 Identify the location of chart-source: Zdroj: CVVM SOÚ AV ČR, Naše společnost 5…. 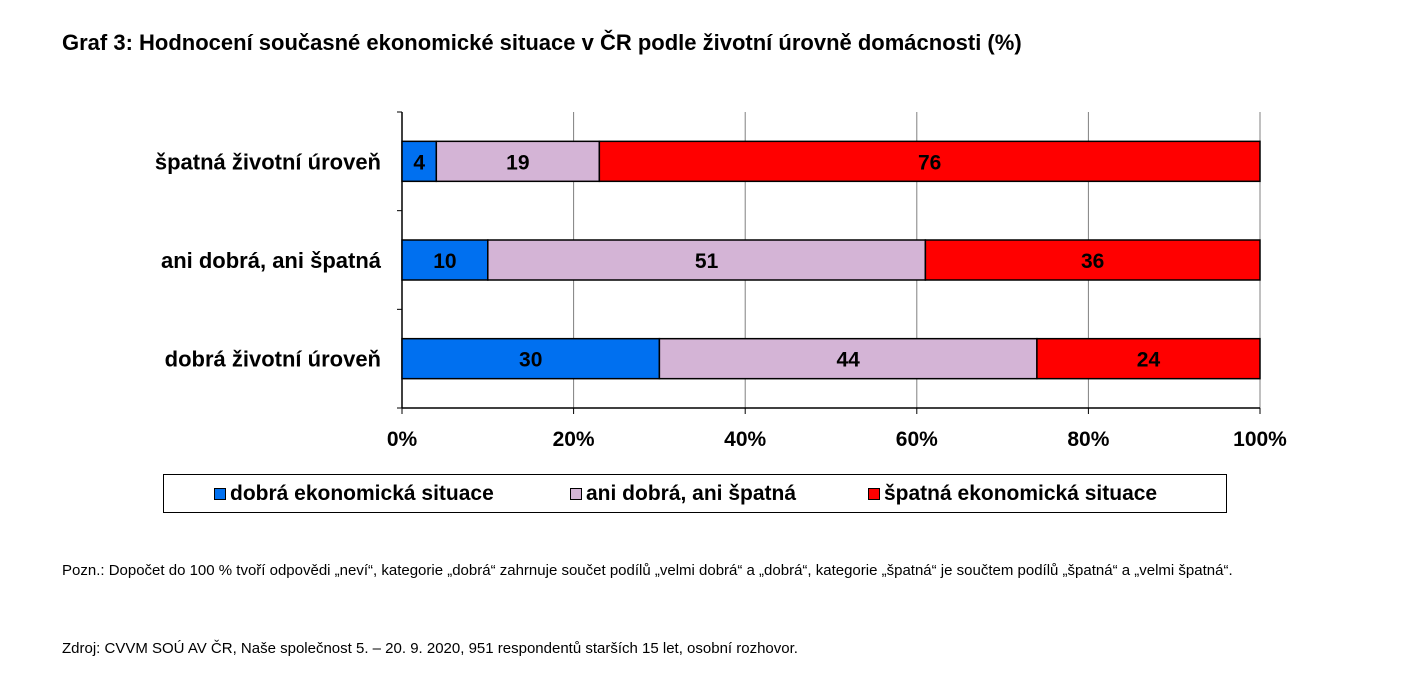
(430, 648).